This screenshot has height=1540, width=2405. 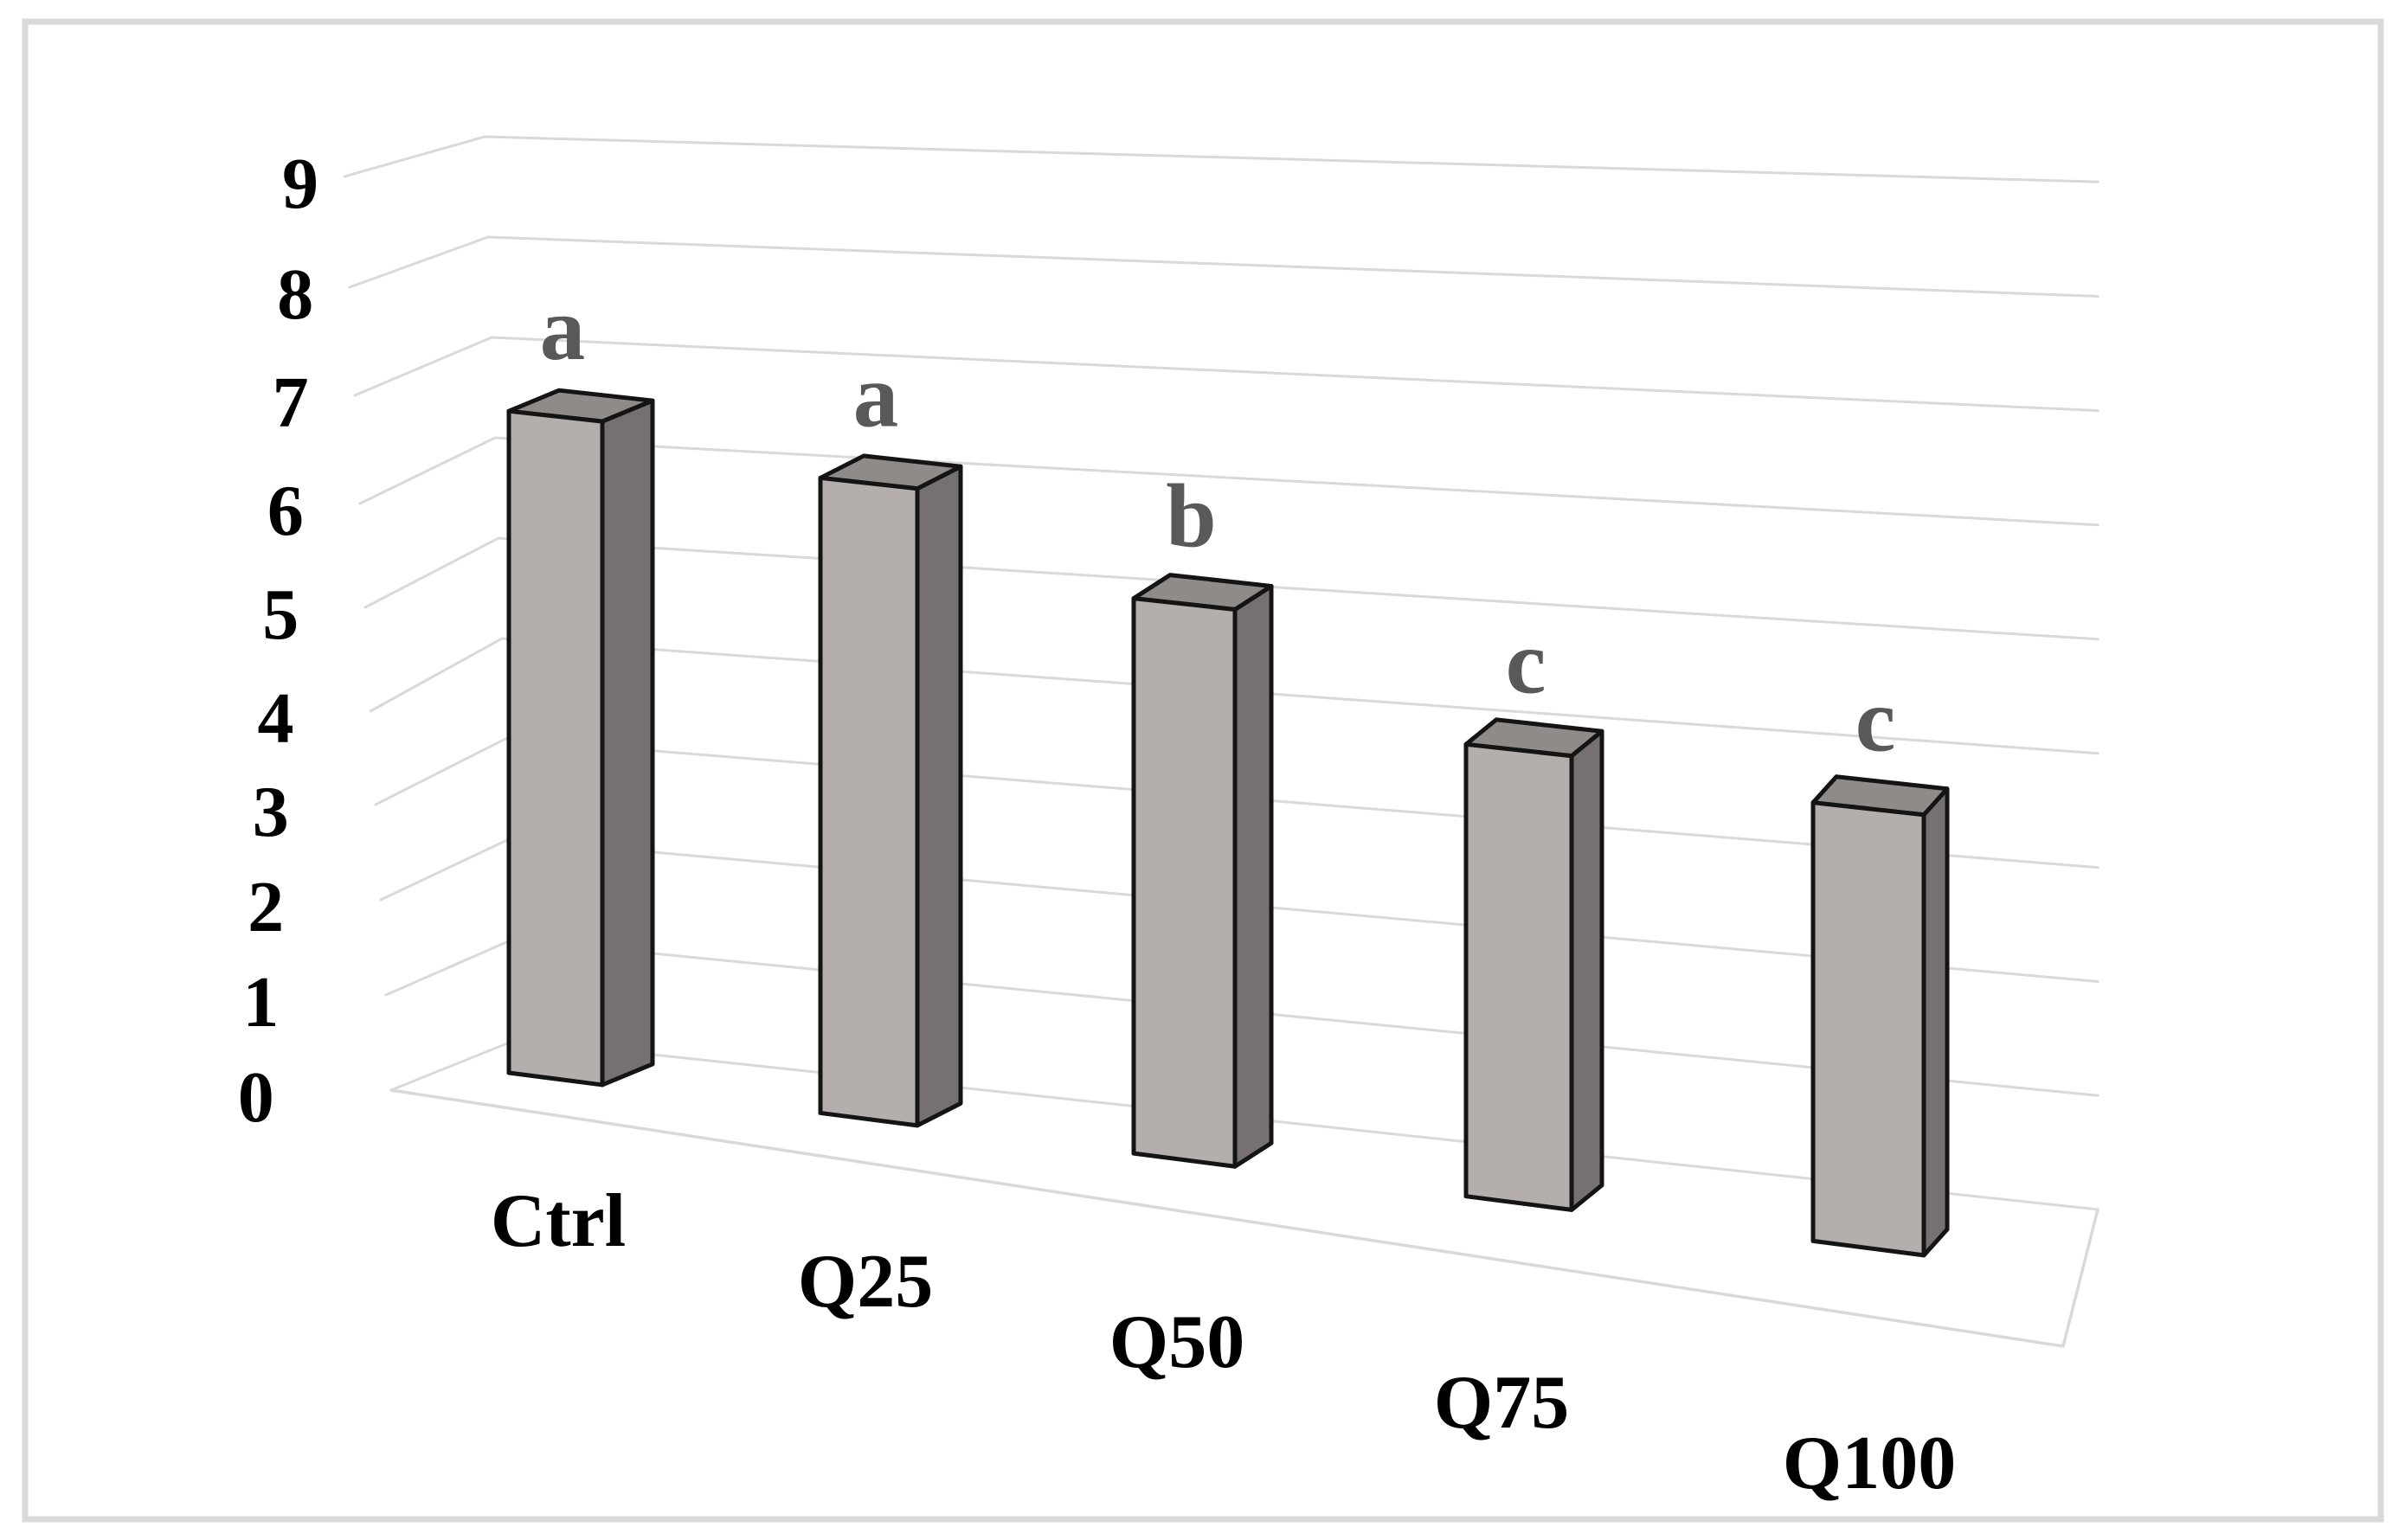 I want to click on gridline-y7, so click(x=1226, y=374).